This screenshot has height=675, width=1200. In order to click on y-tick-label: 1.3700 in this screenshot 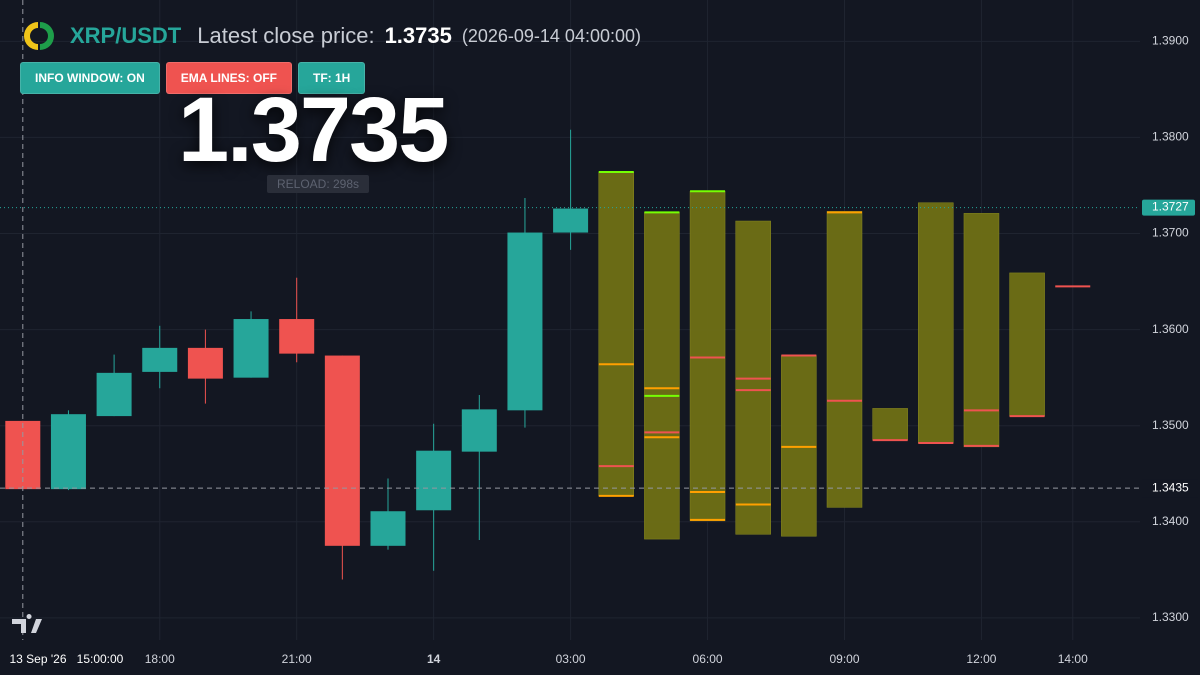, I will do `click(1170, 233)`.